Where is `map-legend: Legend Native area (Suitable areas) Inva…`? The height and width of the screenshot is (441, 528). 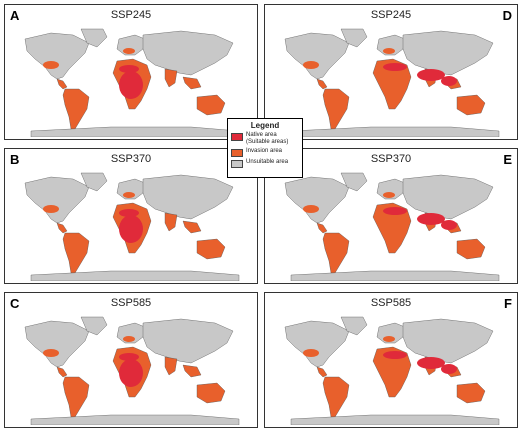
map-legend: Legend Native area (Suitable areas) Inva… is located at coordinates (265, 148).